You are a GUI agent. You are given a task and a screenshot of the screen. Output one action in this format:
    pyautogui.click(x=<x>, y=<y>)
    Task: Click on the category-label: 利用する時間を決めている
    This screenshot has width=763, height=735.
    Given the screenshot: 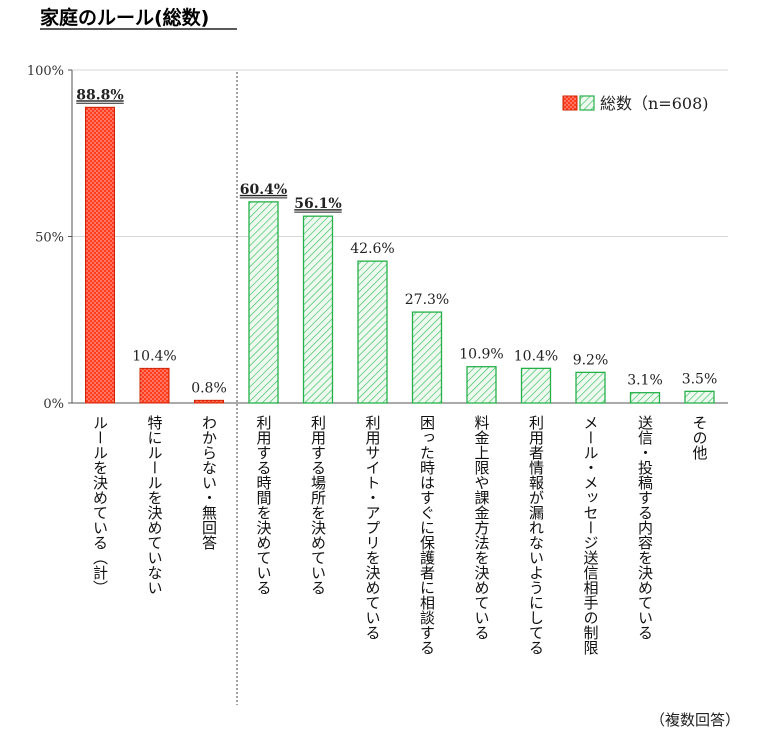 What is the action you would take?
    pyautogui.click(x=264, y=505)
    